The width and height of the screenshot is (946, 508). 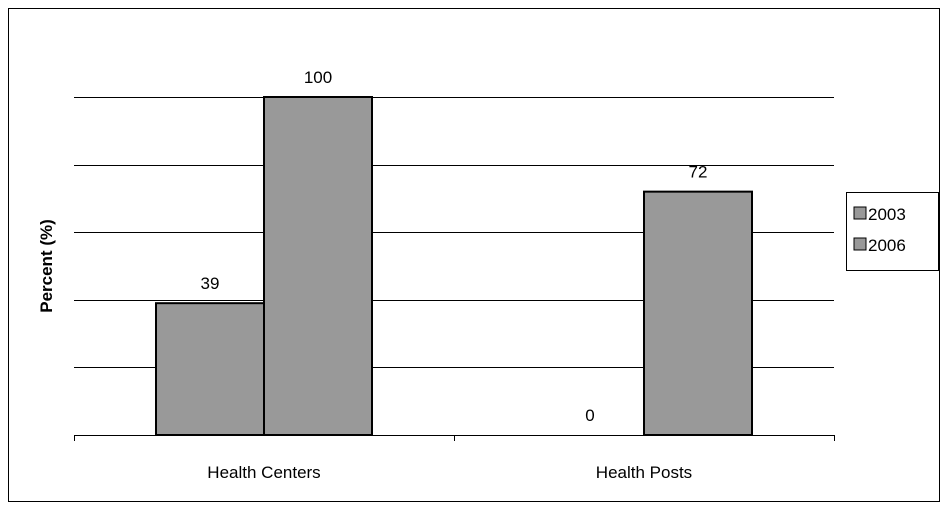 What do you see at coordinates (263, 472) in the screenshot?
I see `x-tick-label: Health Centers` at bounding box center [263, 472].